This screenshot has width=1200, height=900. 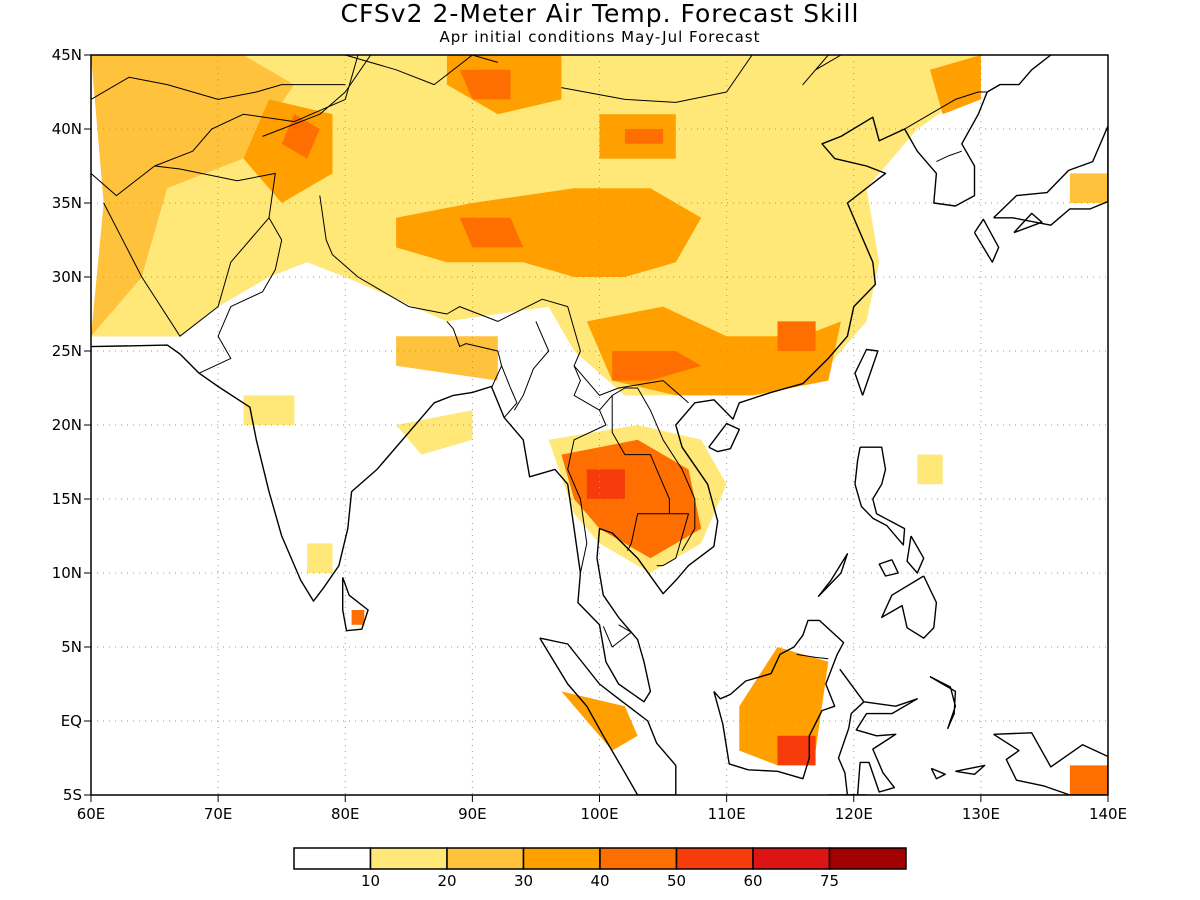 I want to click on lon-label: 60E, so click(x=91, y=814).